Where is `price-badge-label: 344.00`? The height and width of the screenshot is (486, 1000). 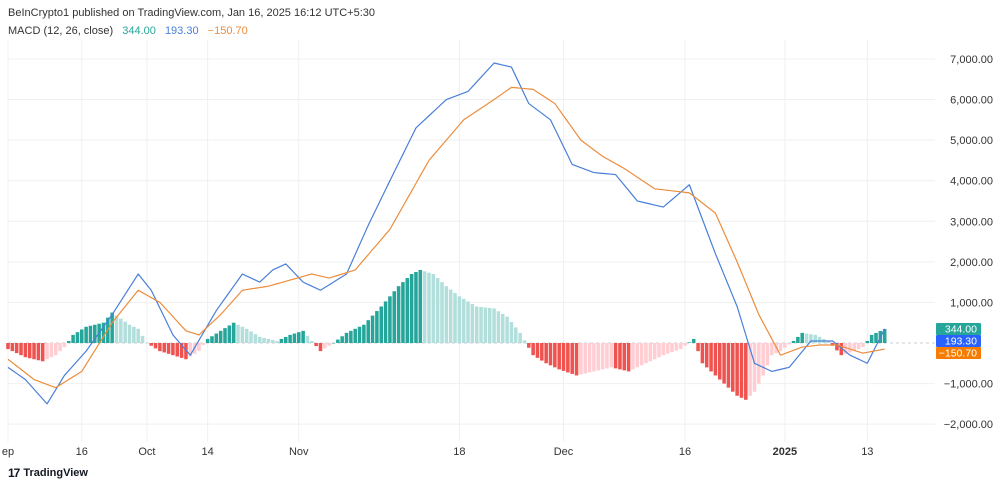
price-badge-label: 344.00 is located at coordinates (961, 330).